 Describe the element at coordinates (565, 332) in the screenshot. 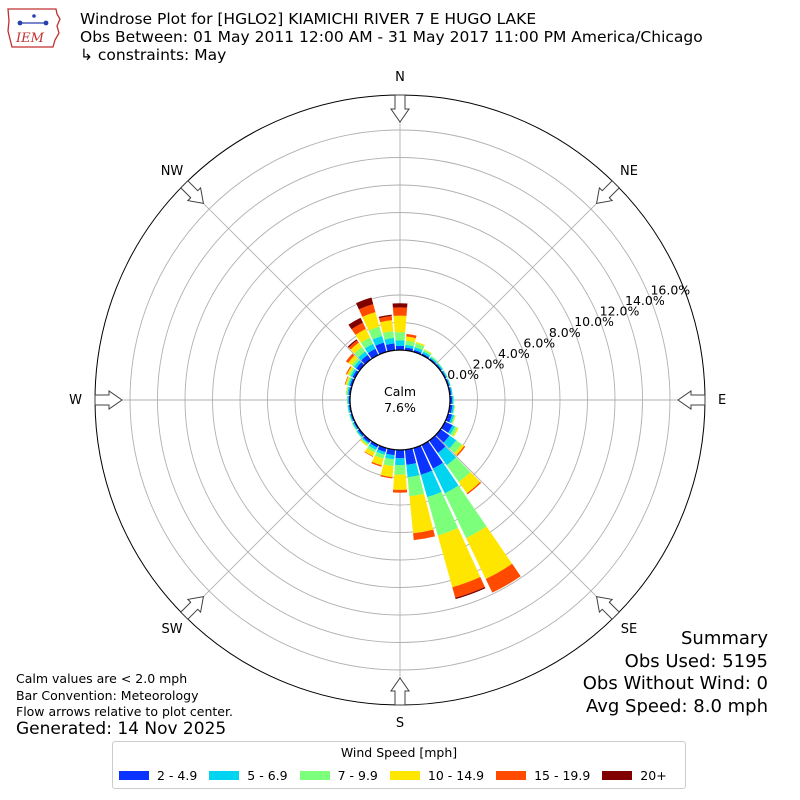

I see `radial-tick-label: 8.0%` at that location.